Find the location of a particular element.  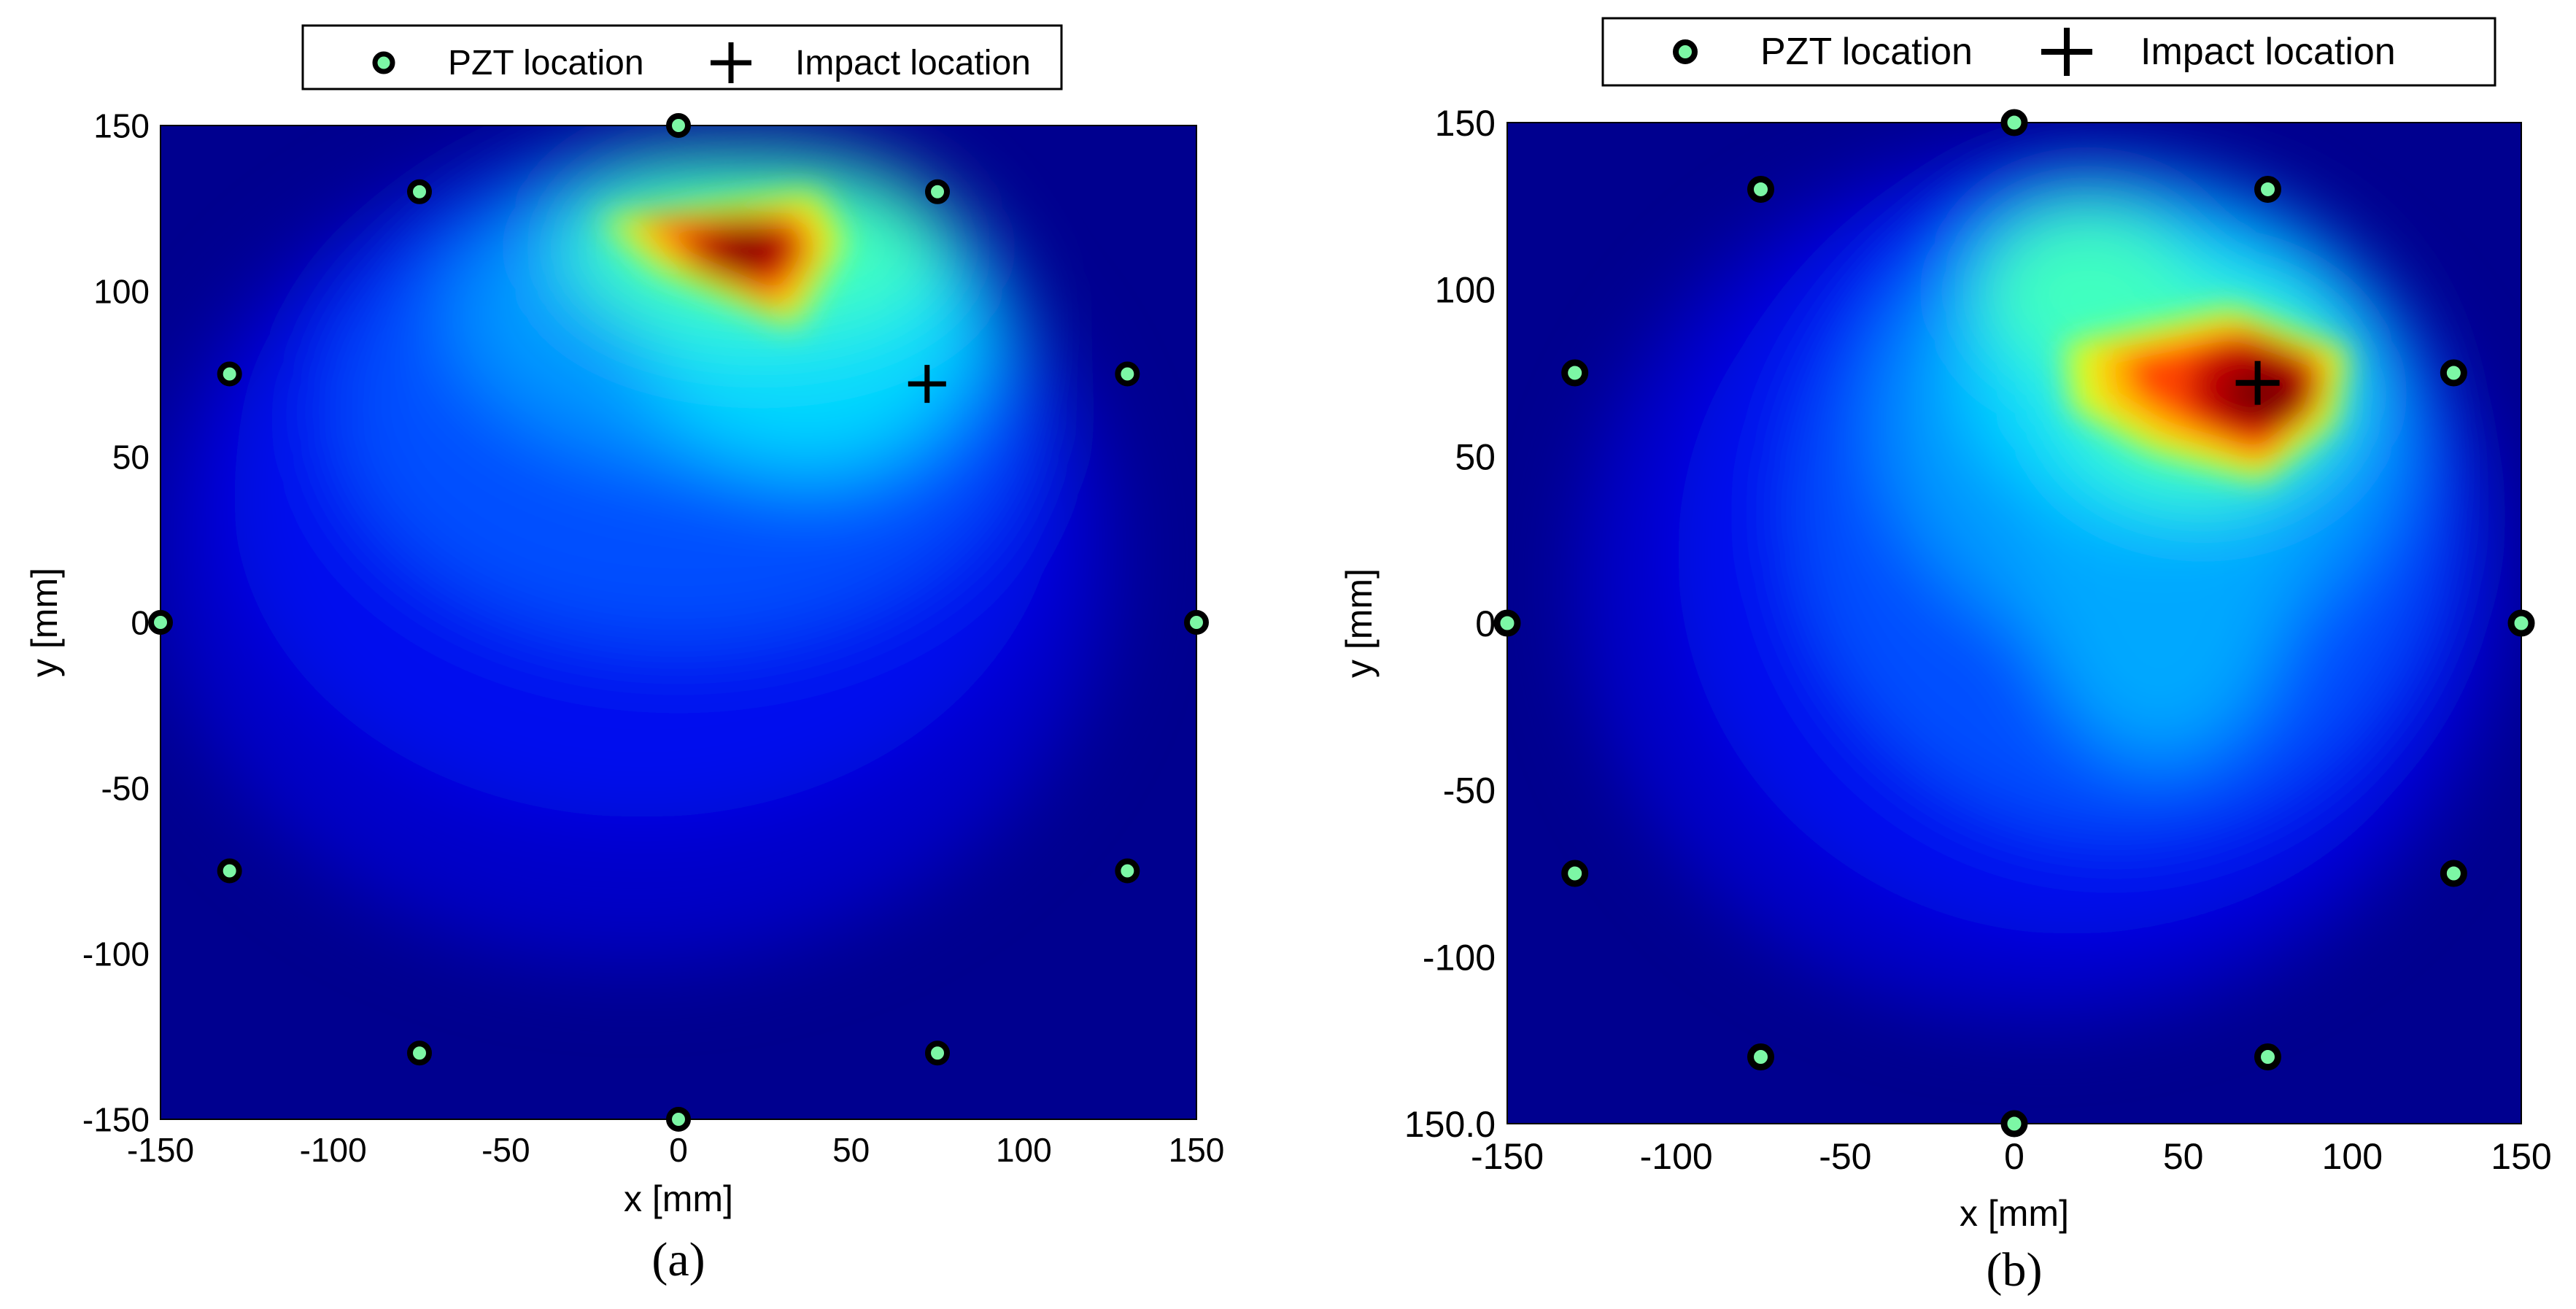

heatmap-a-hotspot is located at coordinates (722, 259).